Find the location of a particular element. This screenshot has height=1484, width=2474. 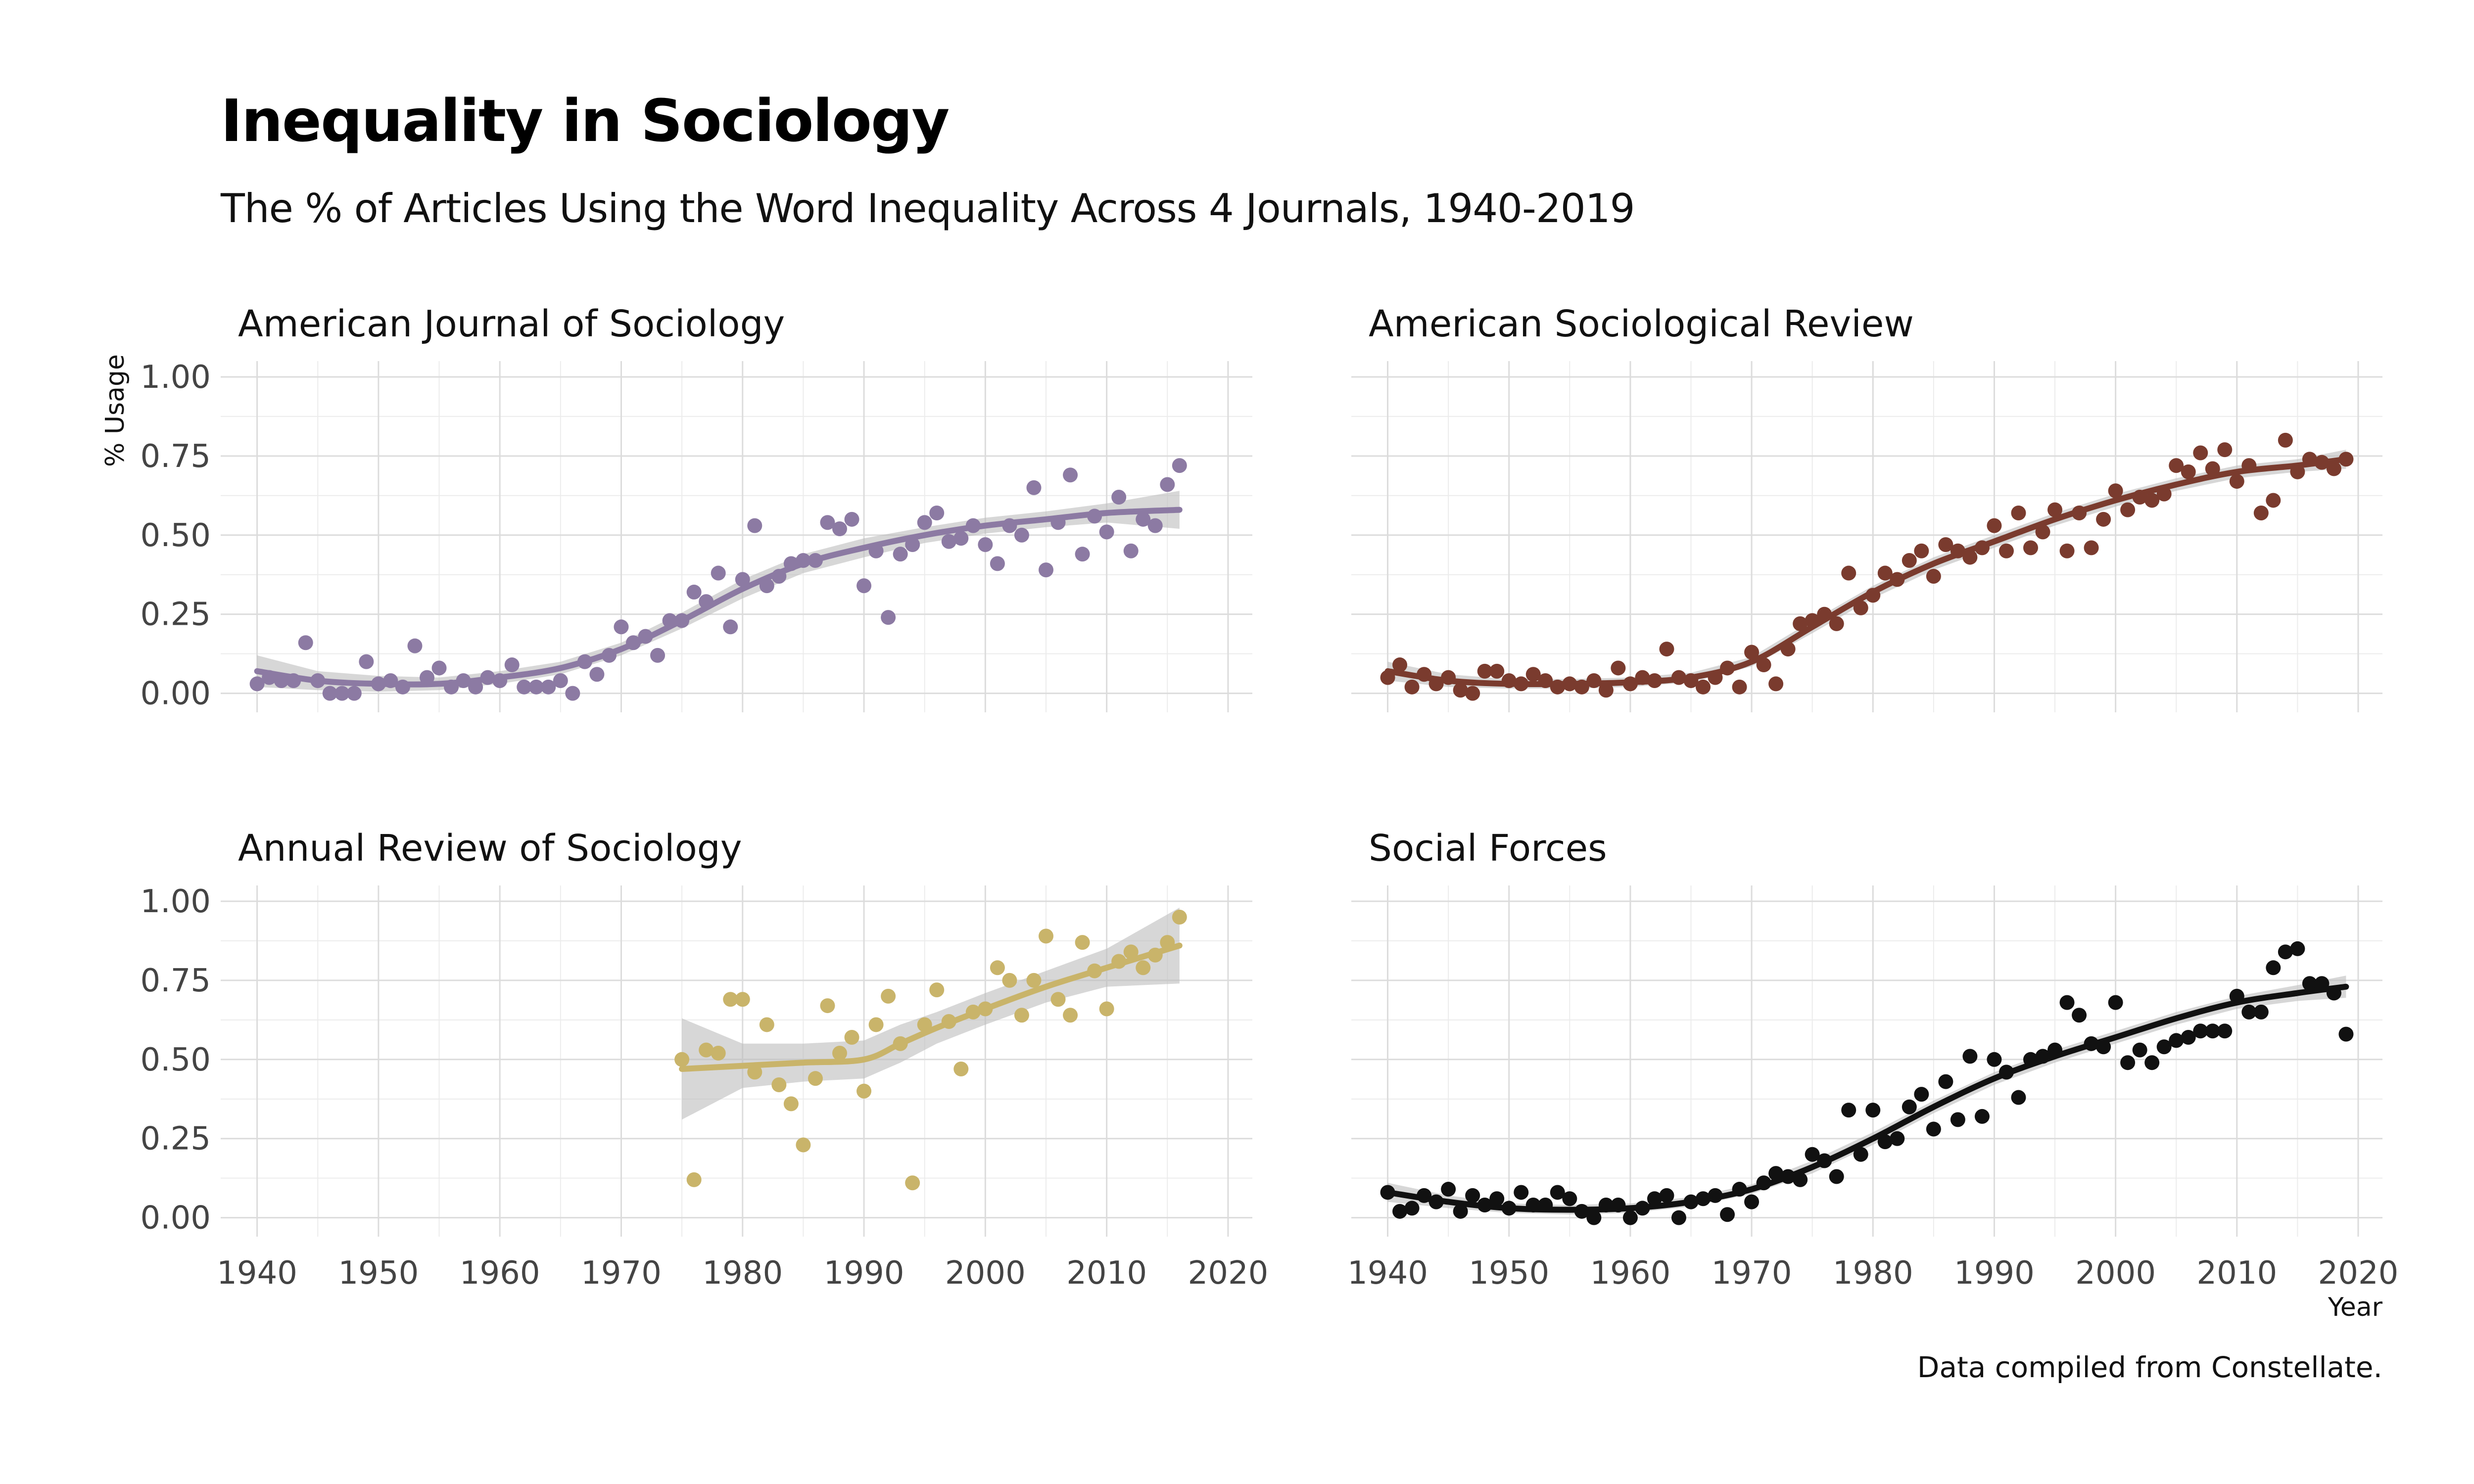

y-tick-label: 0.75 is located at coordinates (176, 456).